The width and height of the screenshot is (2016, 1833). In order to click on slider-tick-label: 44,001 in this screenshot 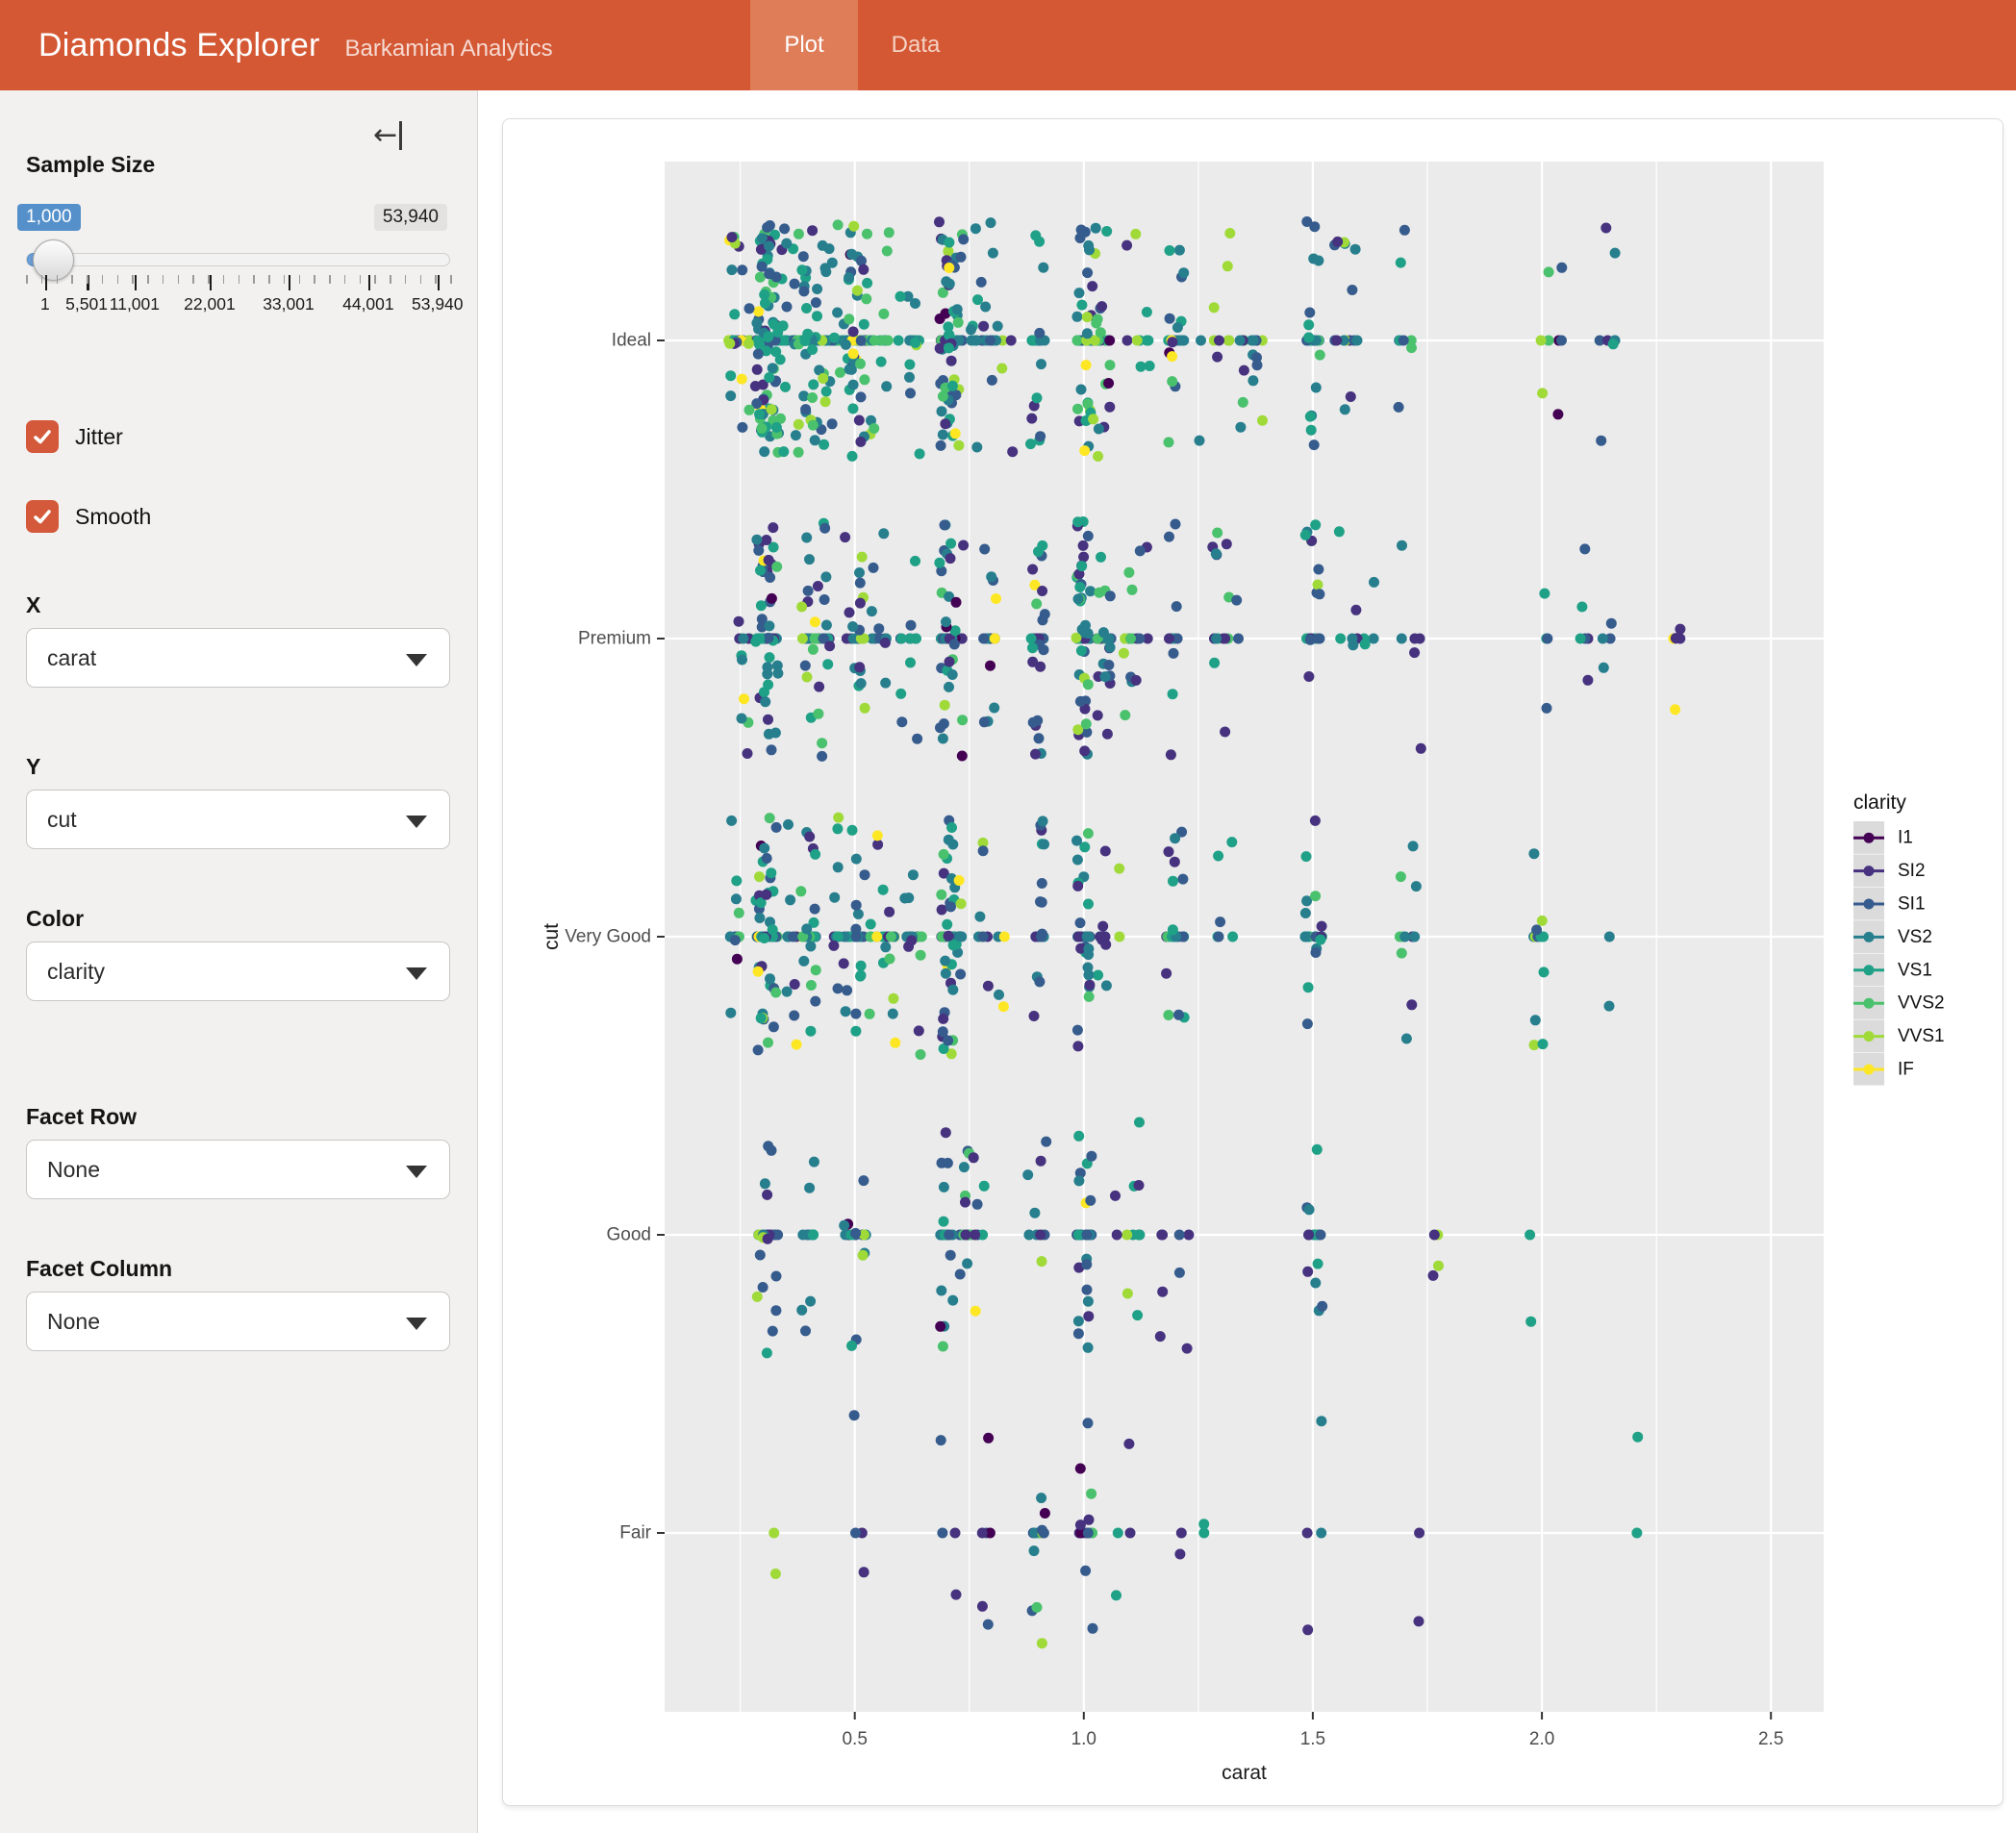, I will do `click(368, 304)`.